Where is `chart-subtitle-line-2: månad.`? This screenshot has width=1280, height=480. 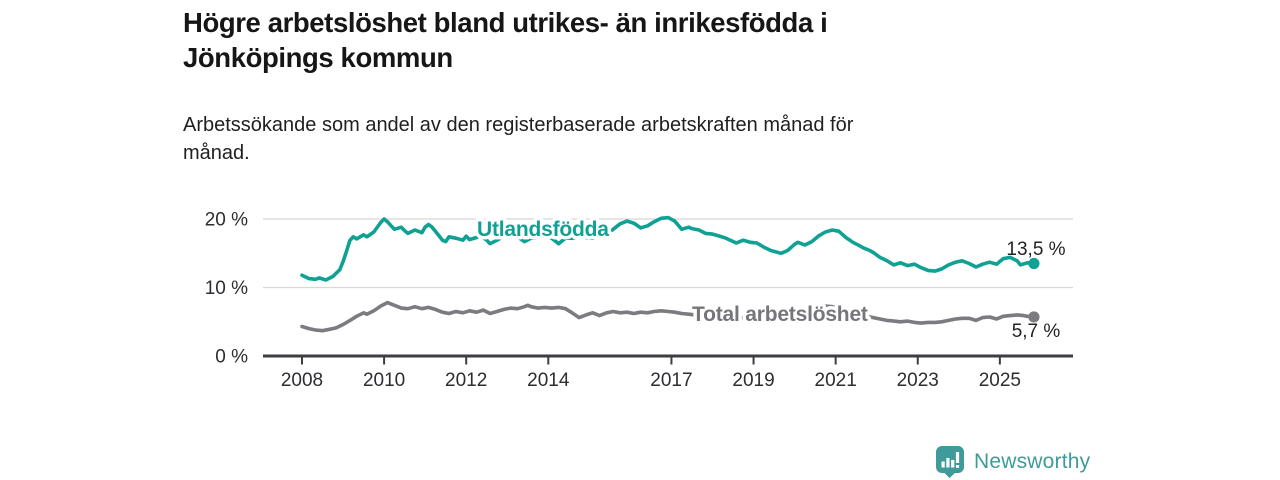 chart-subtitle-line-2: månad. is located at coordinates (216, 153).